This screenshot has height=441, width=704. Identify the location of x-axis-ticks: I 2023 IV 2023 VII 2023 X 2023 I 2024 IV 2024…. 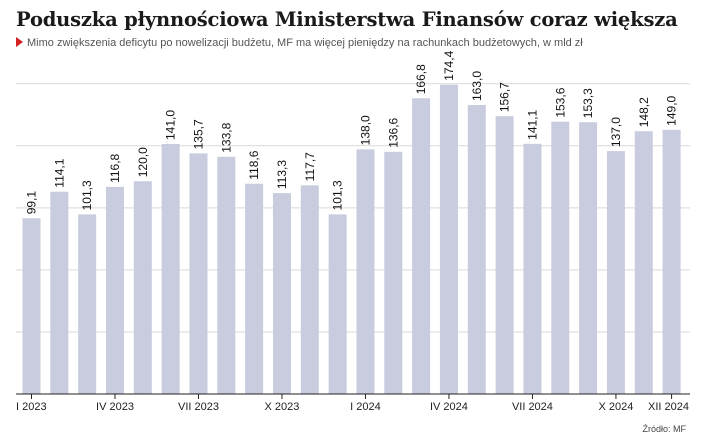
(352, 403).